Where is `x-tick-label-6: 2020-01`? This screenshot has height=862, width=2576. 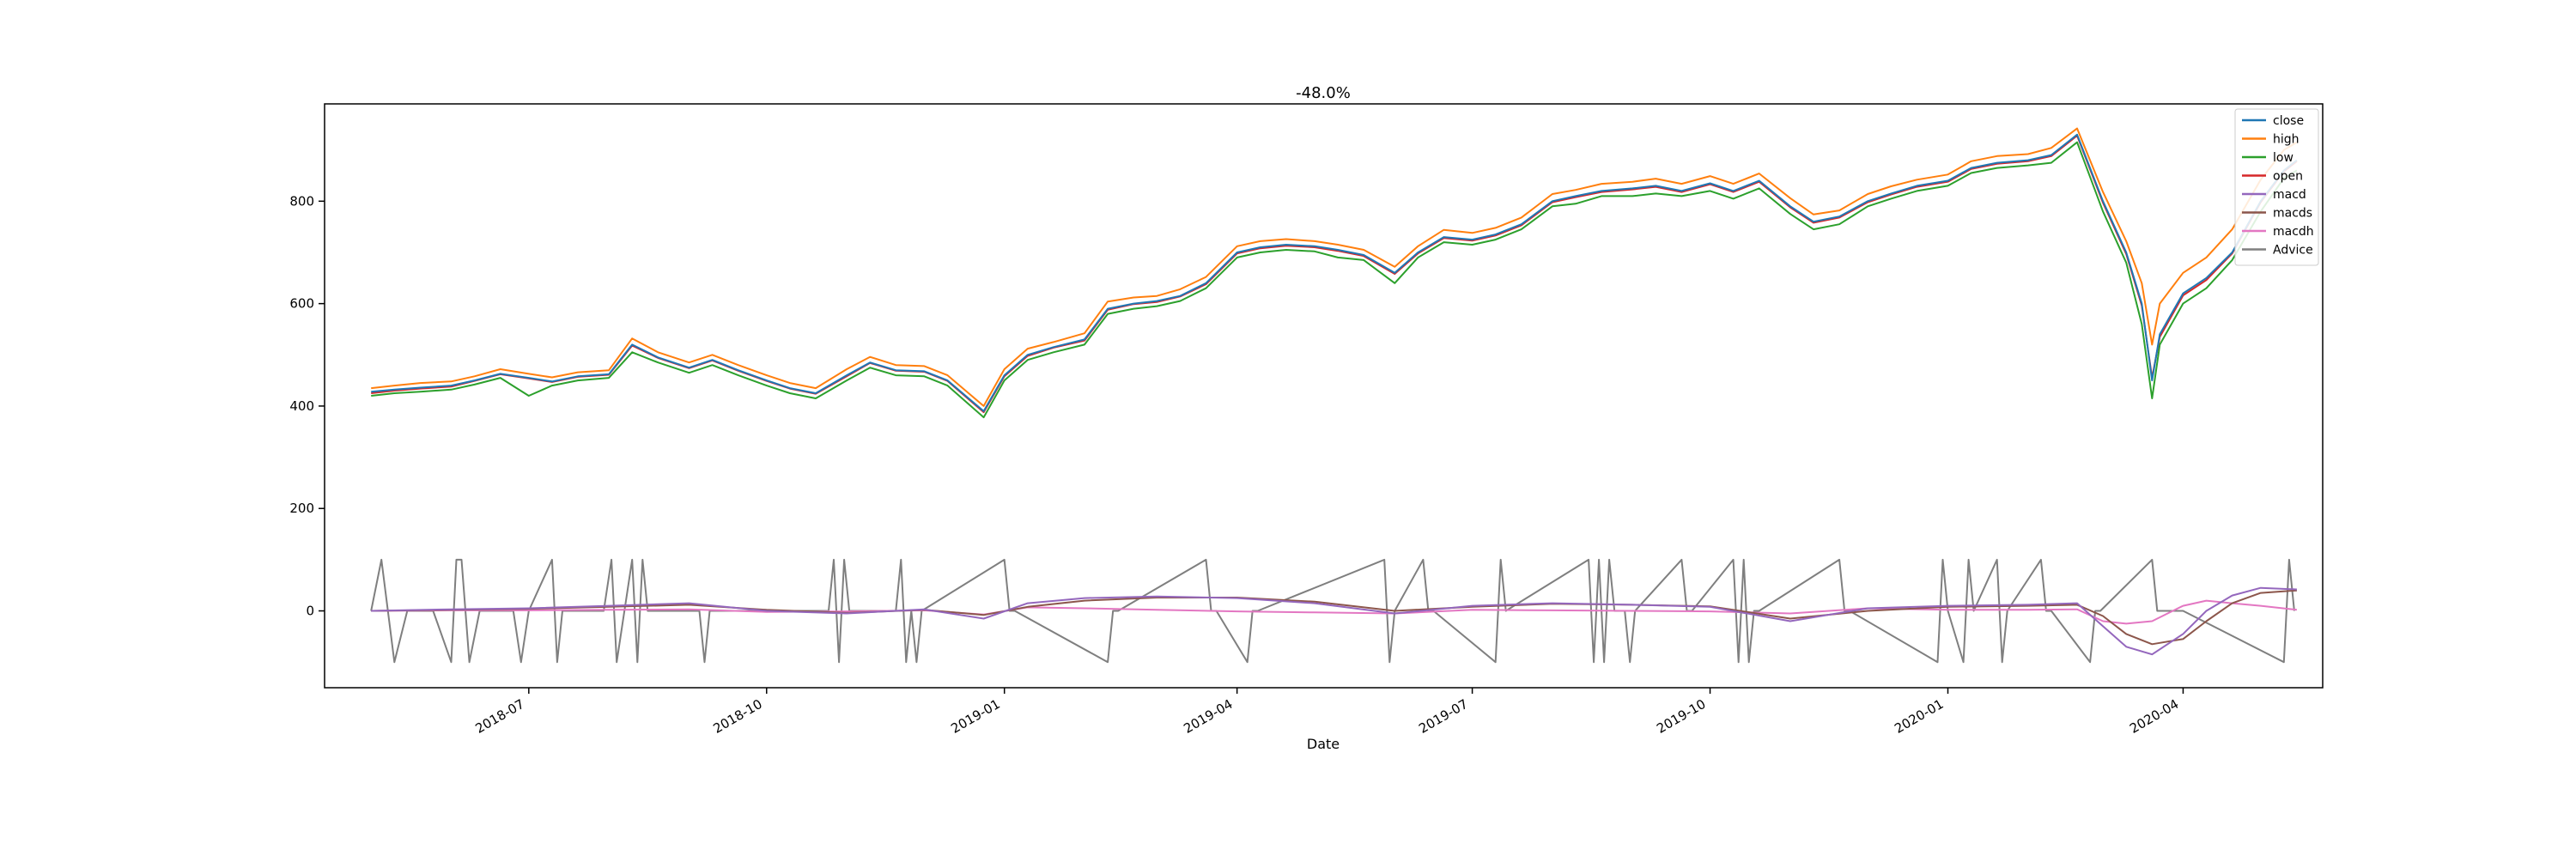 x-tick-label-6: 2020-01 is located at coordinates (1919, 716).